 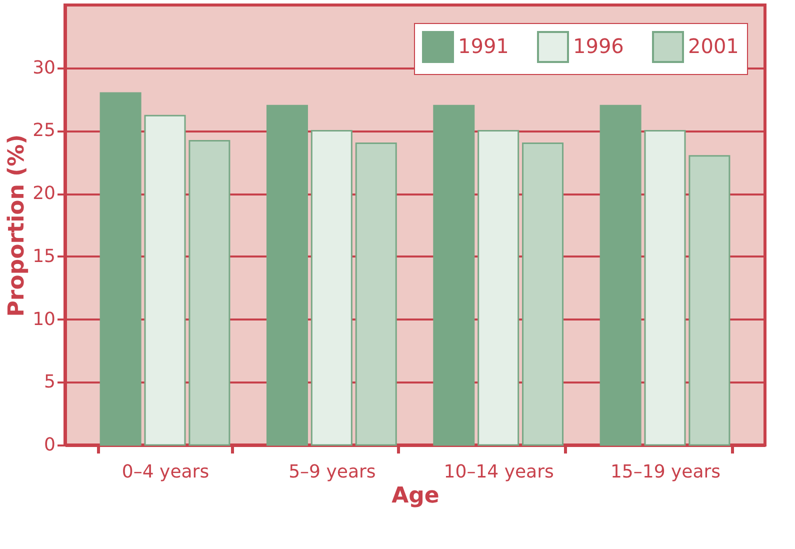 What do you see at coordinates (44, 319) in the screenshot?
I see `y-tick-label: 10` at bounding box center [44, 319].